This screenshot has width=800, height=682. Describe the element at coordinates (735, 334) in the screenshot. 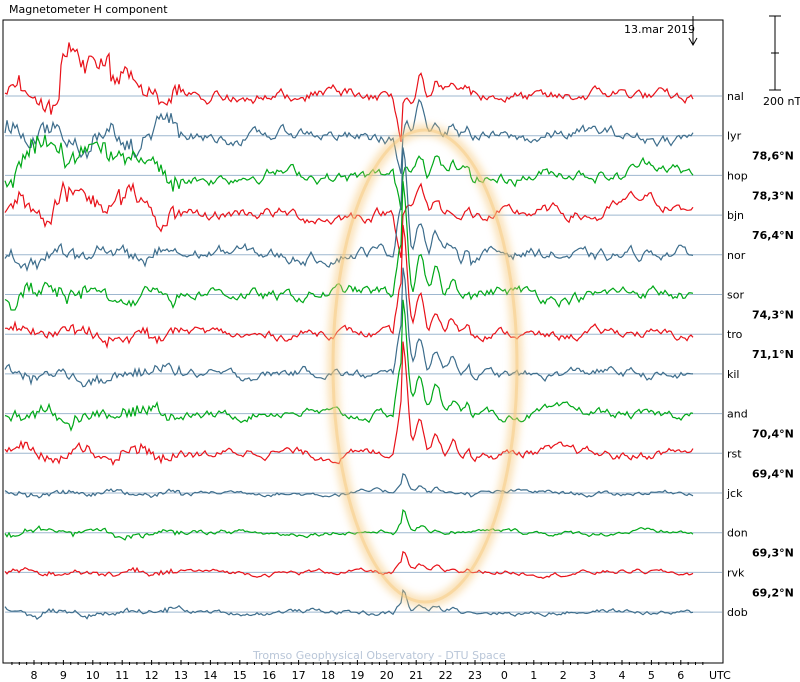

I see `station-code-tro: tro` at that location.